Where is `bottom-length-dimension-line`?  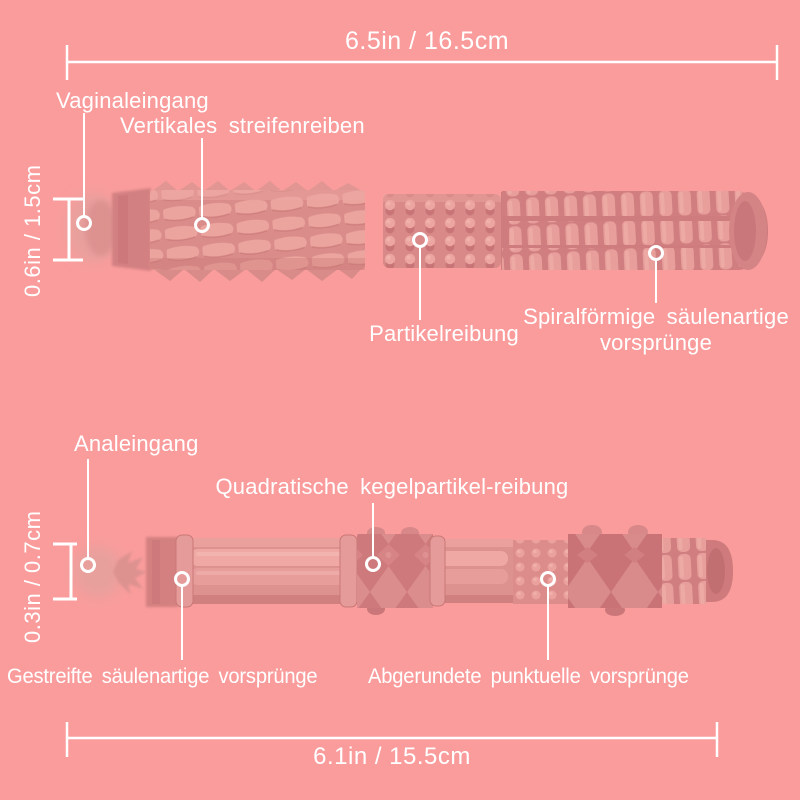
bottom-length-dimension-line is located at coordinates (392, 739).